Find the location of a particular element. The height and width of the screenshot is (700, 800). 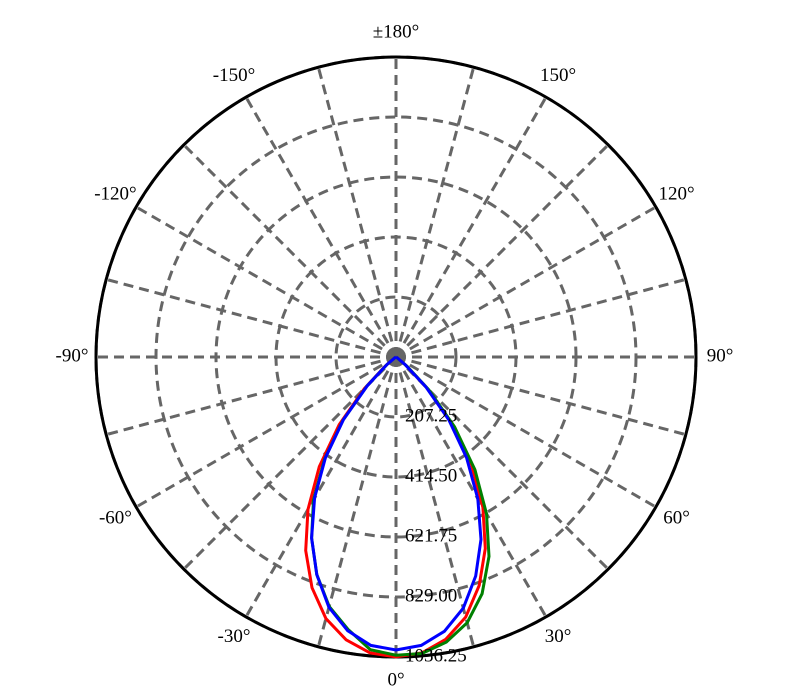

angle-tick-label: -60° is located at coordinates (115, 517).